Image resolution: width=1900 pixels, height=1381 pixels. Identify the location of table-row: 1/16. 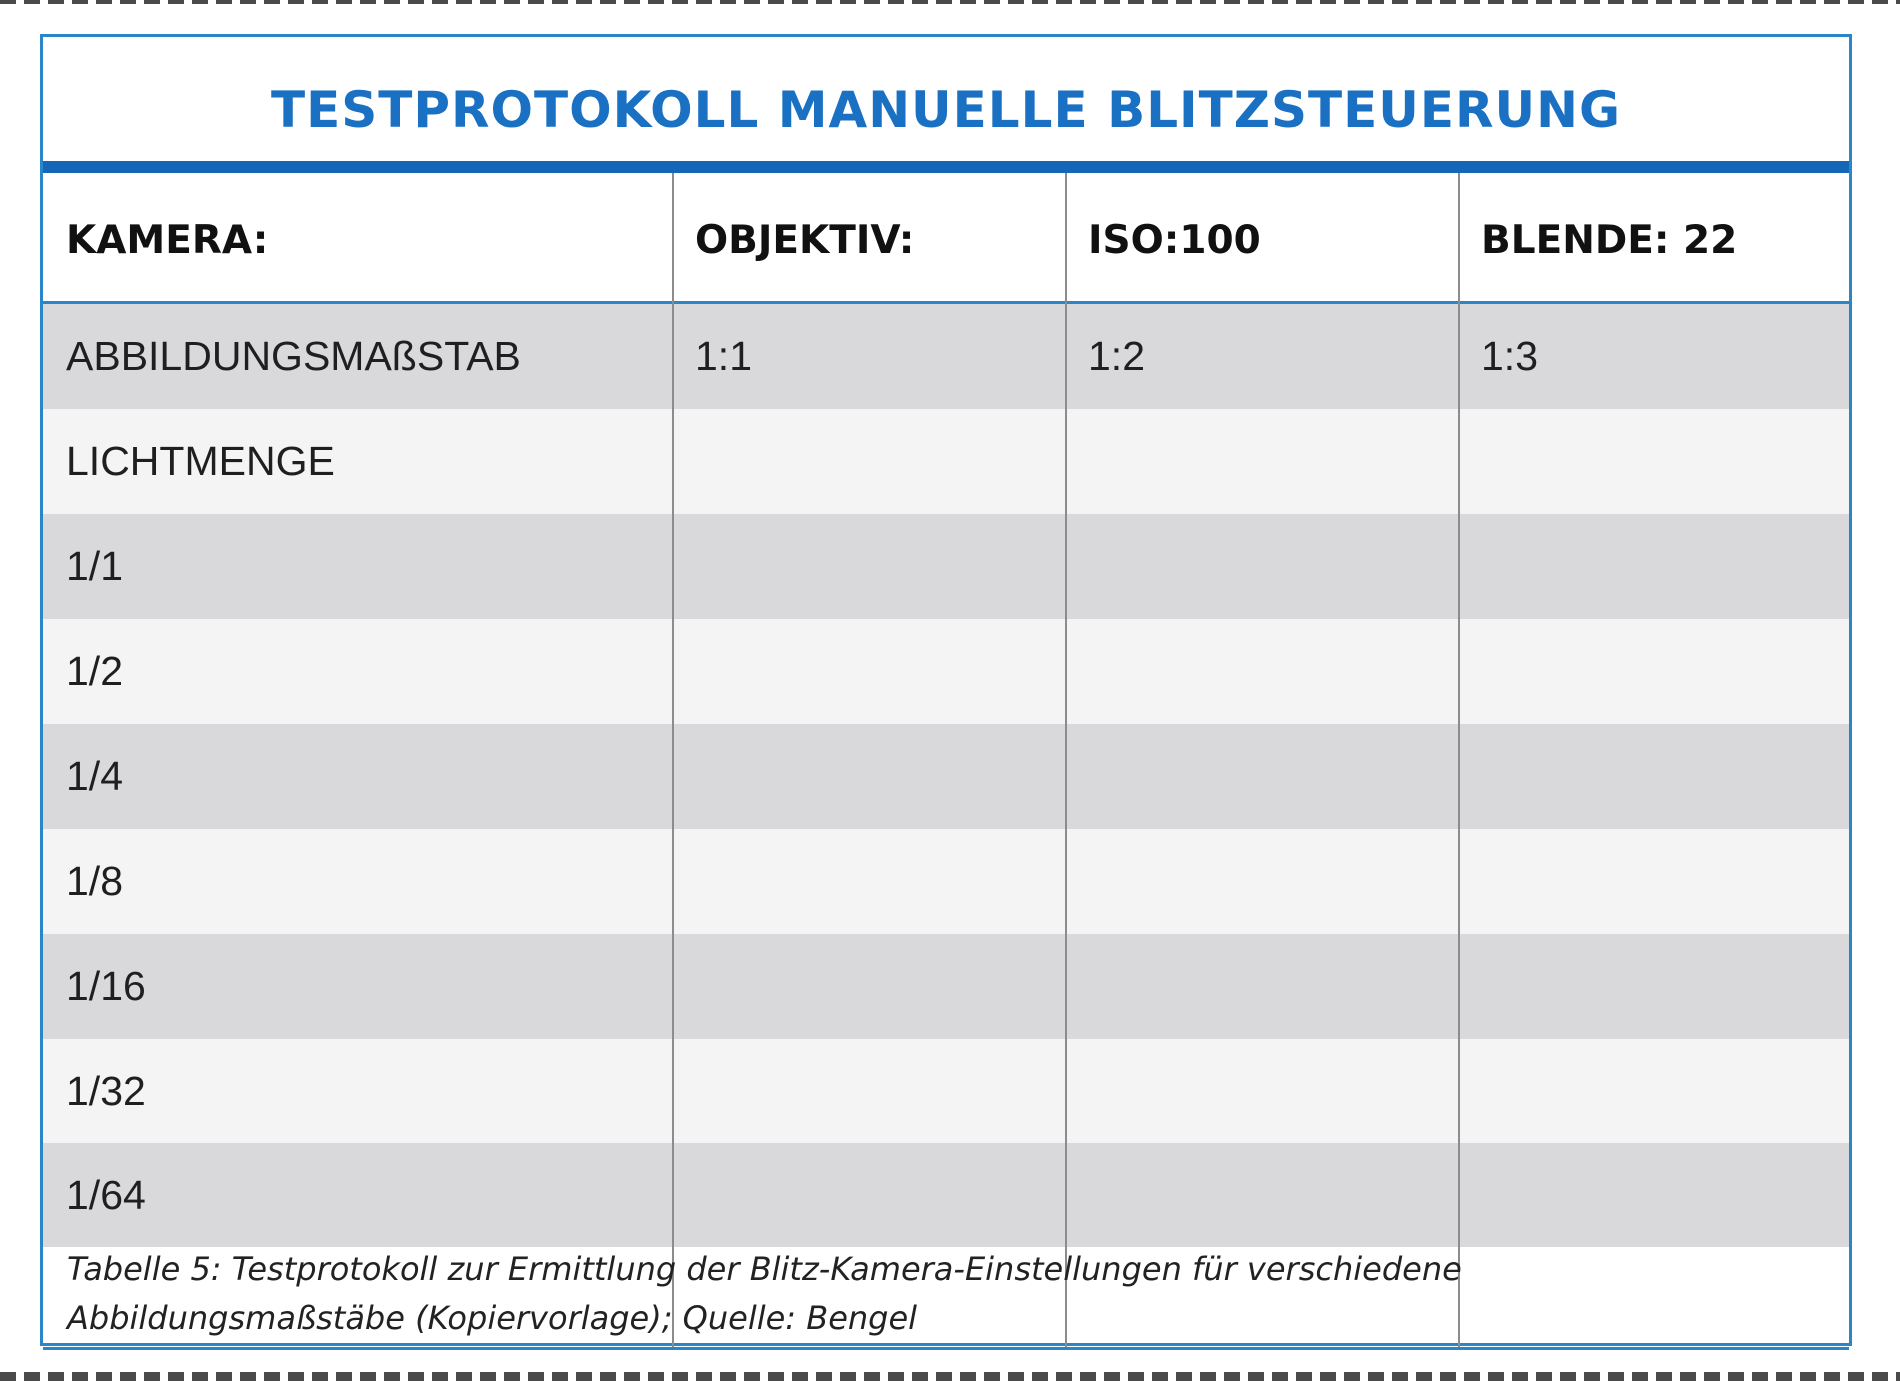
(946, 986).